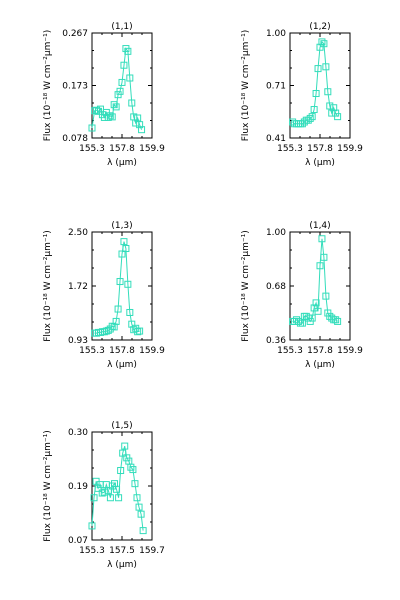  Describe the element at coordinates (78, 433) in the screenshot. I see `y-tick-label: 0.30` at that location.